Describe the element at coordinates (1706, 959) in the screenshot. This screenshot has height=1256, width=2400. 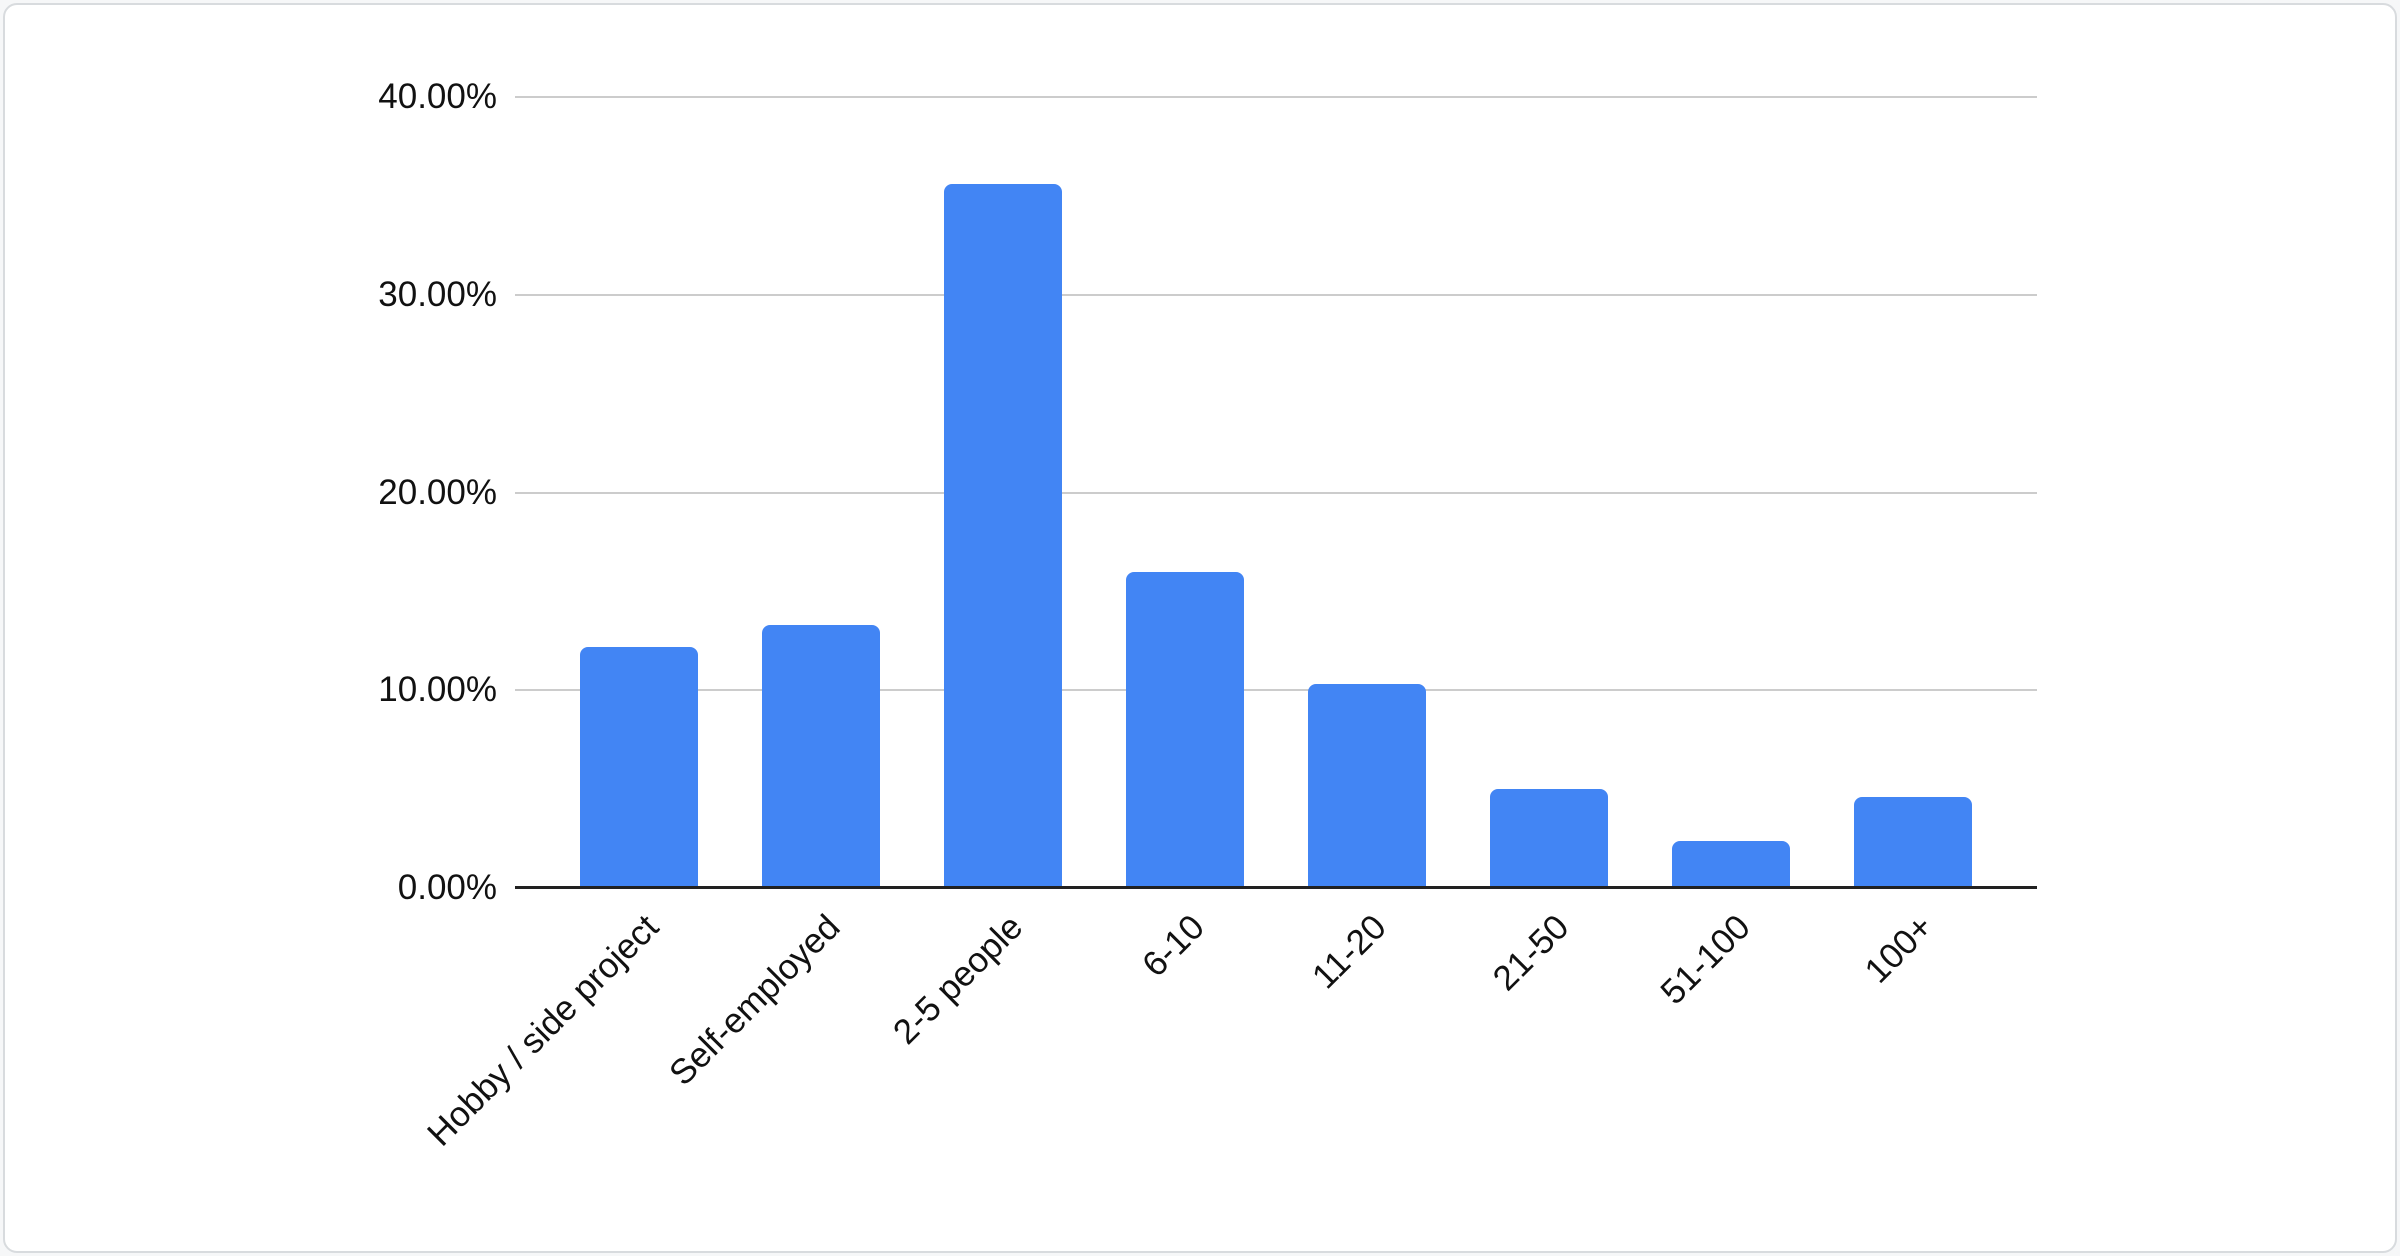
I see `x-tick-label: 51-100` at that location.